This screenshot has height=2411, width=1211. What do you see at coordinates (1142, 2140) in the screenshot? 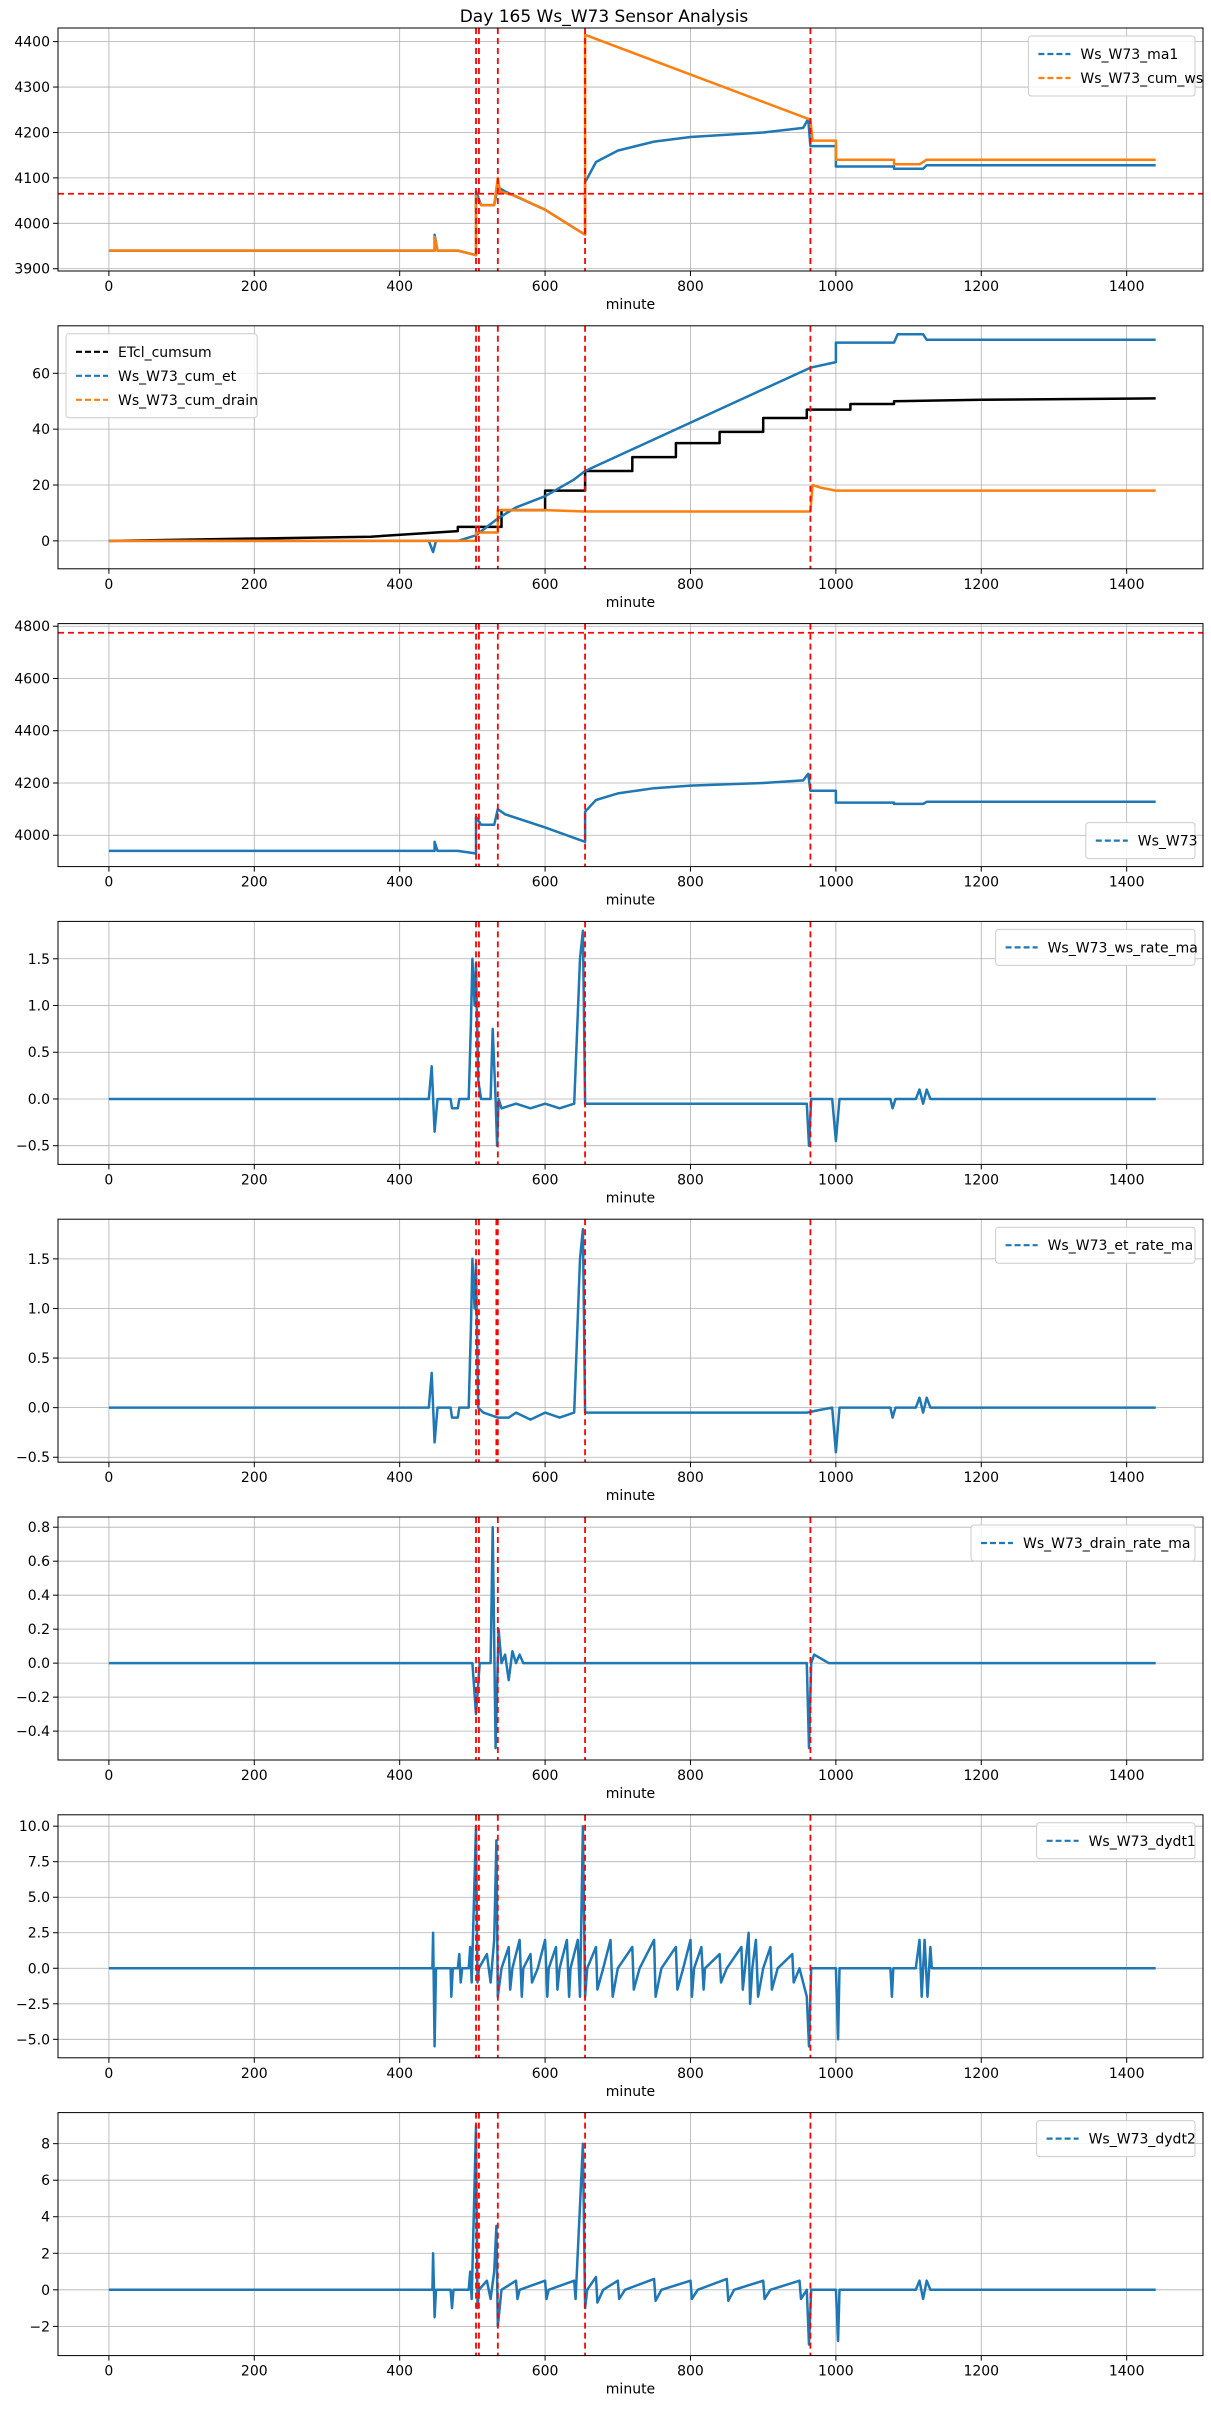
I see `legend-entry: Ws_W73_dydt2` at bounding box center [1142, 2140].